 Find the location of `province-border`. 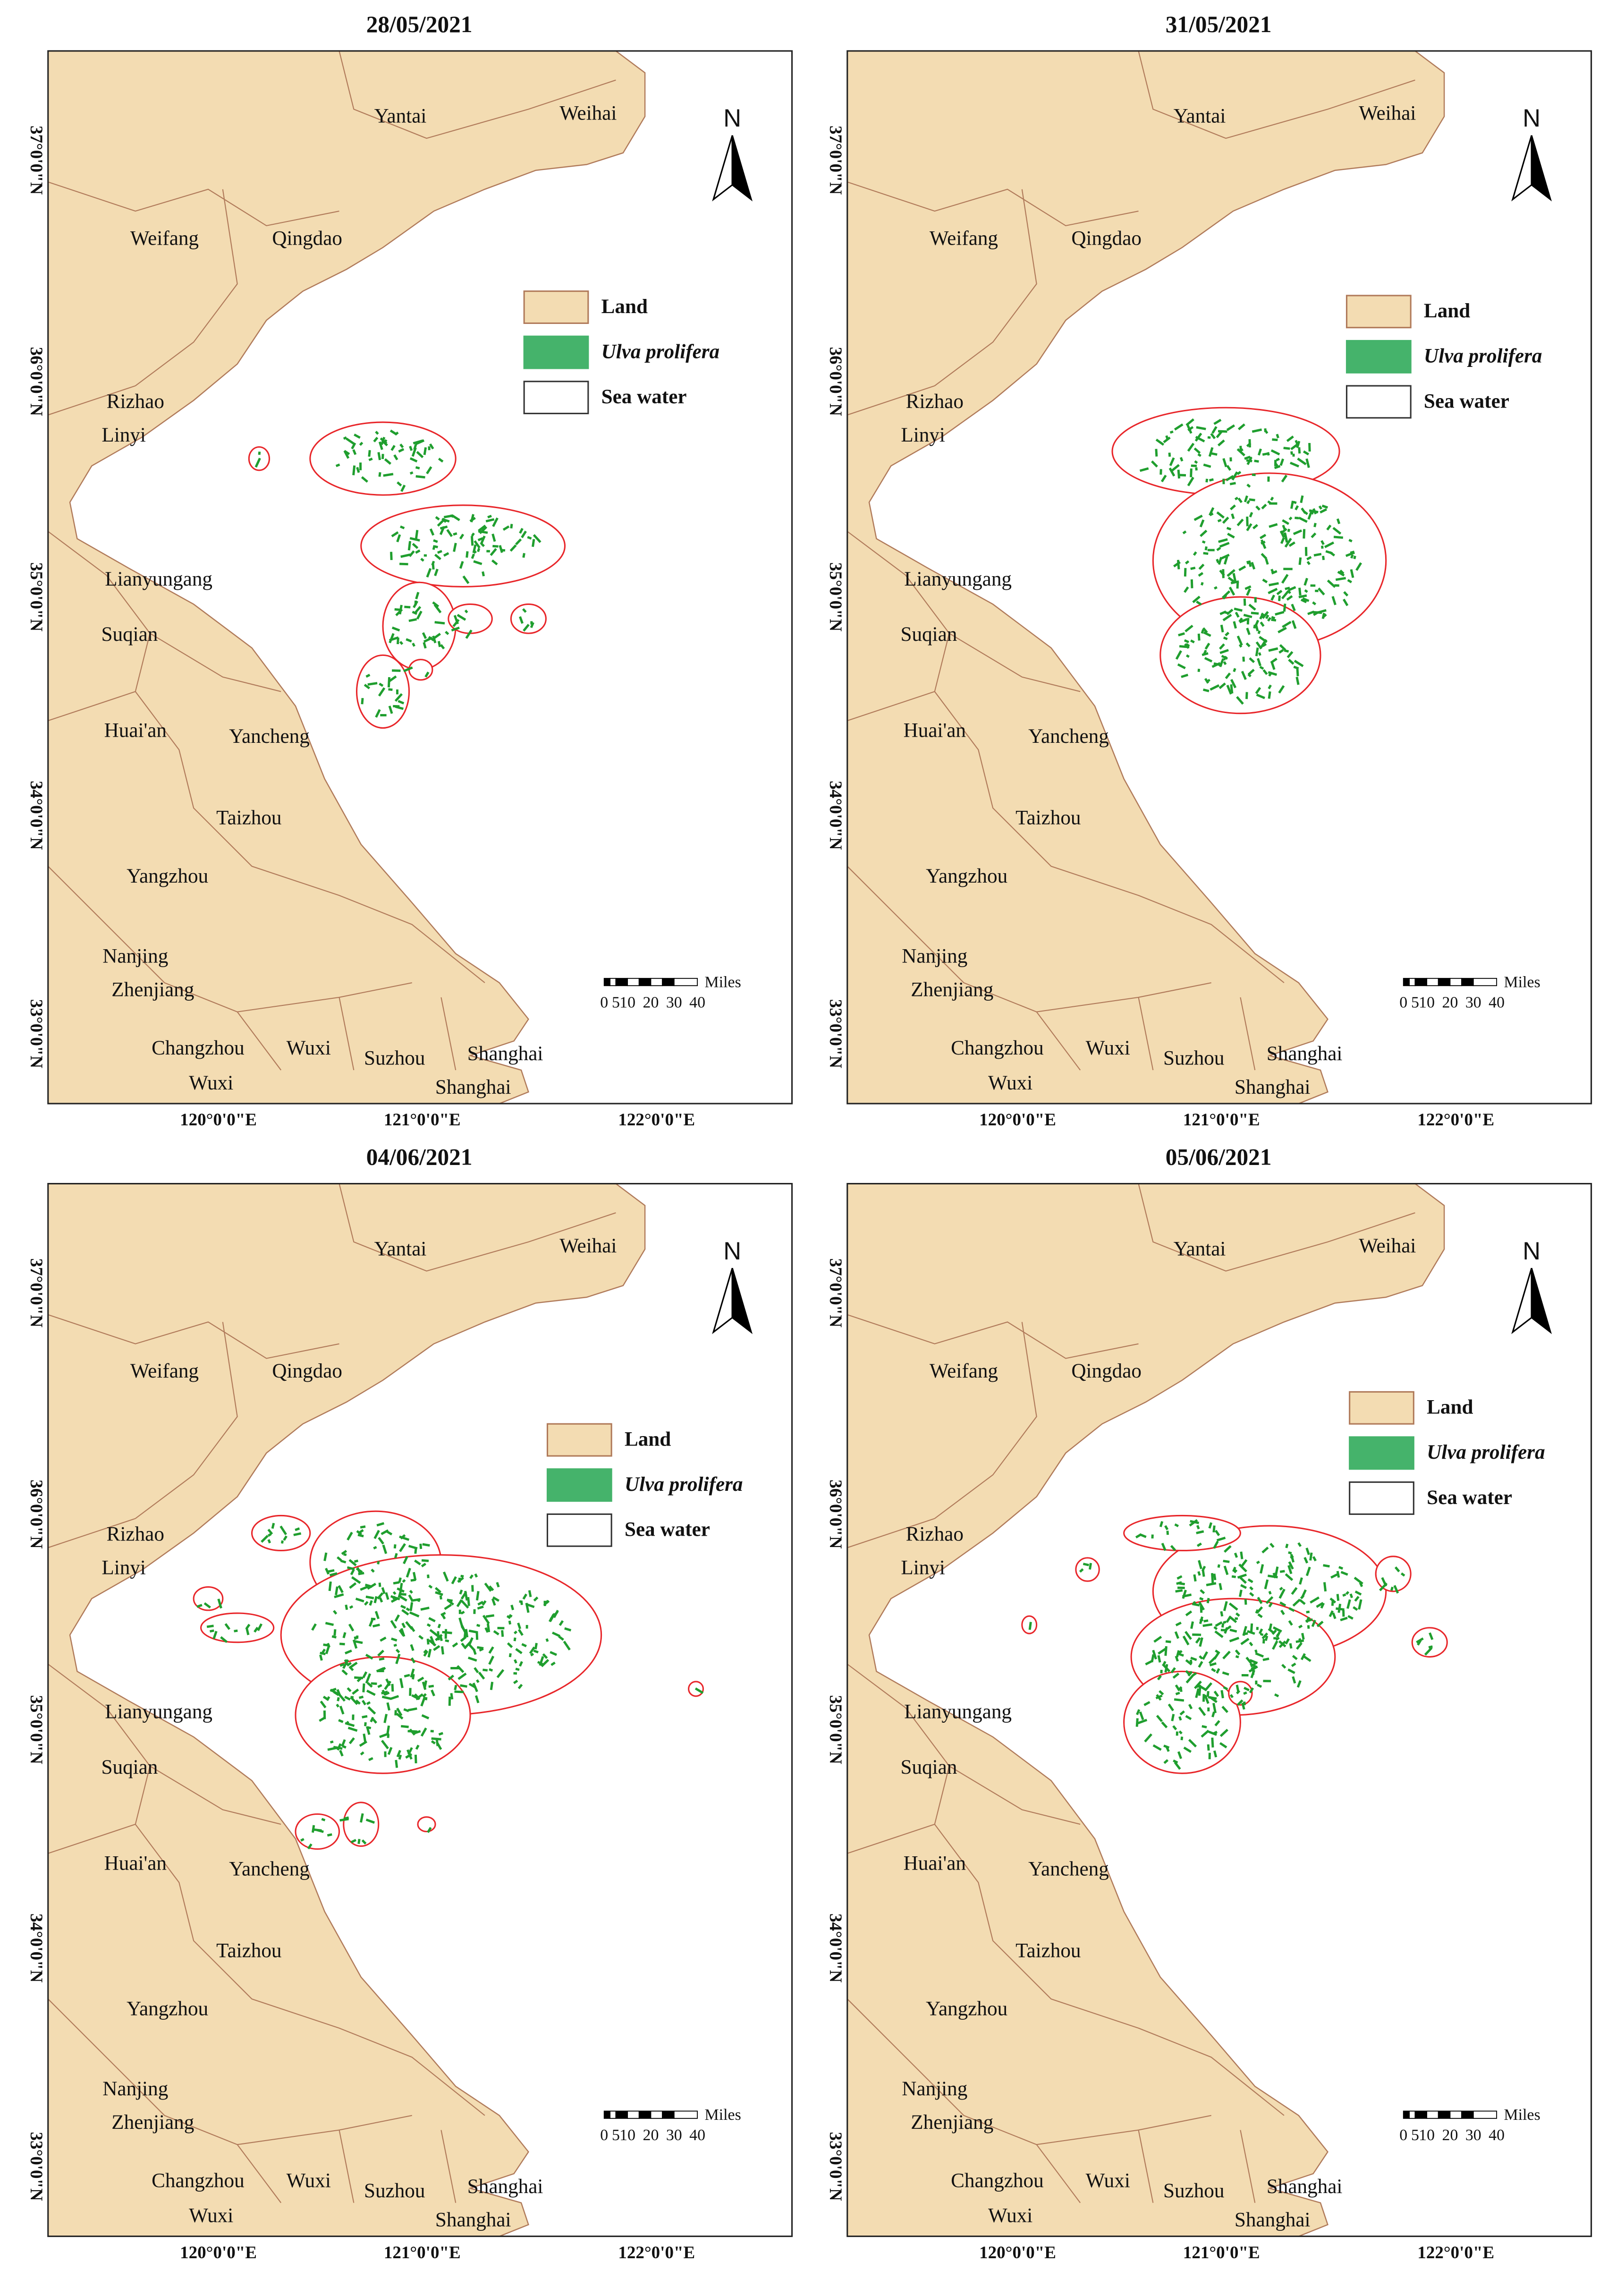

province-border is located at coordinates (186, 288).